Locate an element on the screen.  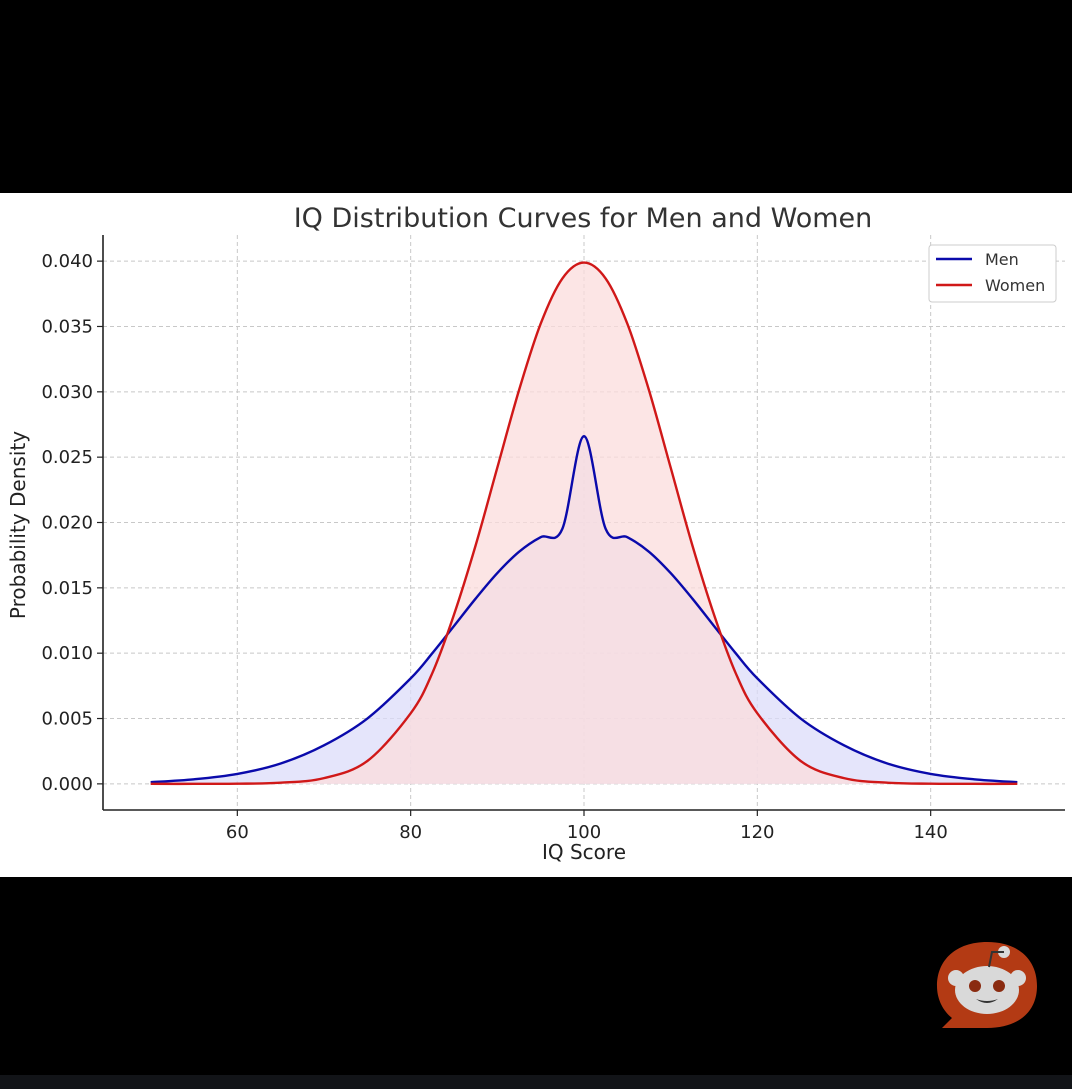
logo-head is located at coordinates (987, 990).